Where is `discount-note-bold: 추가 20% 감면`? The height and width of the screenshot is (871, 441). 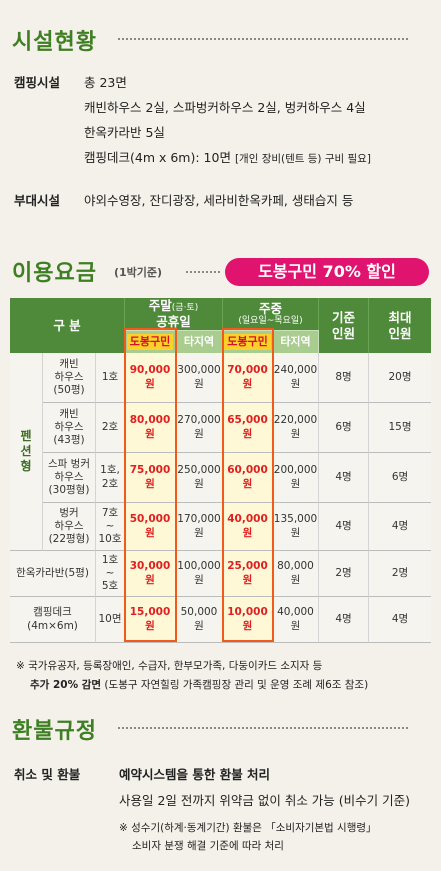 discount-note-bold: 추가 20% 감면 is located at coordinates (66, 685).